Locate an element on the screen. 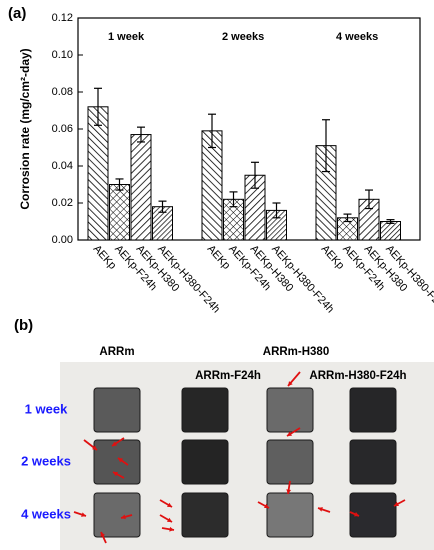 The height and width of the screenshot is (550, 434). group-label: 4 weeks is located at coordinates (357, 37).